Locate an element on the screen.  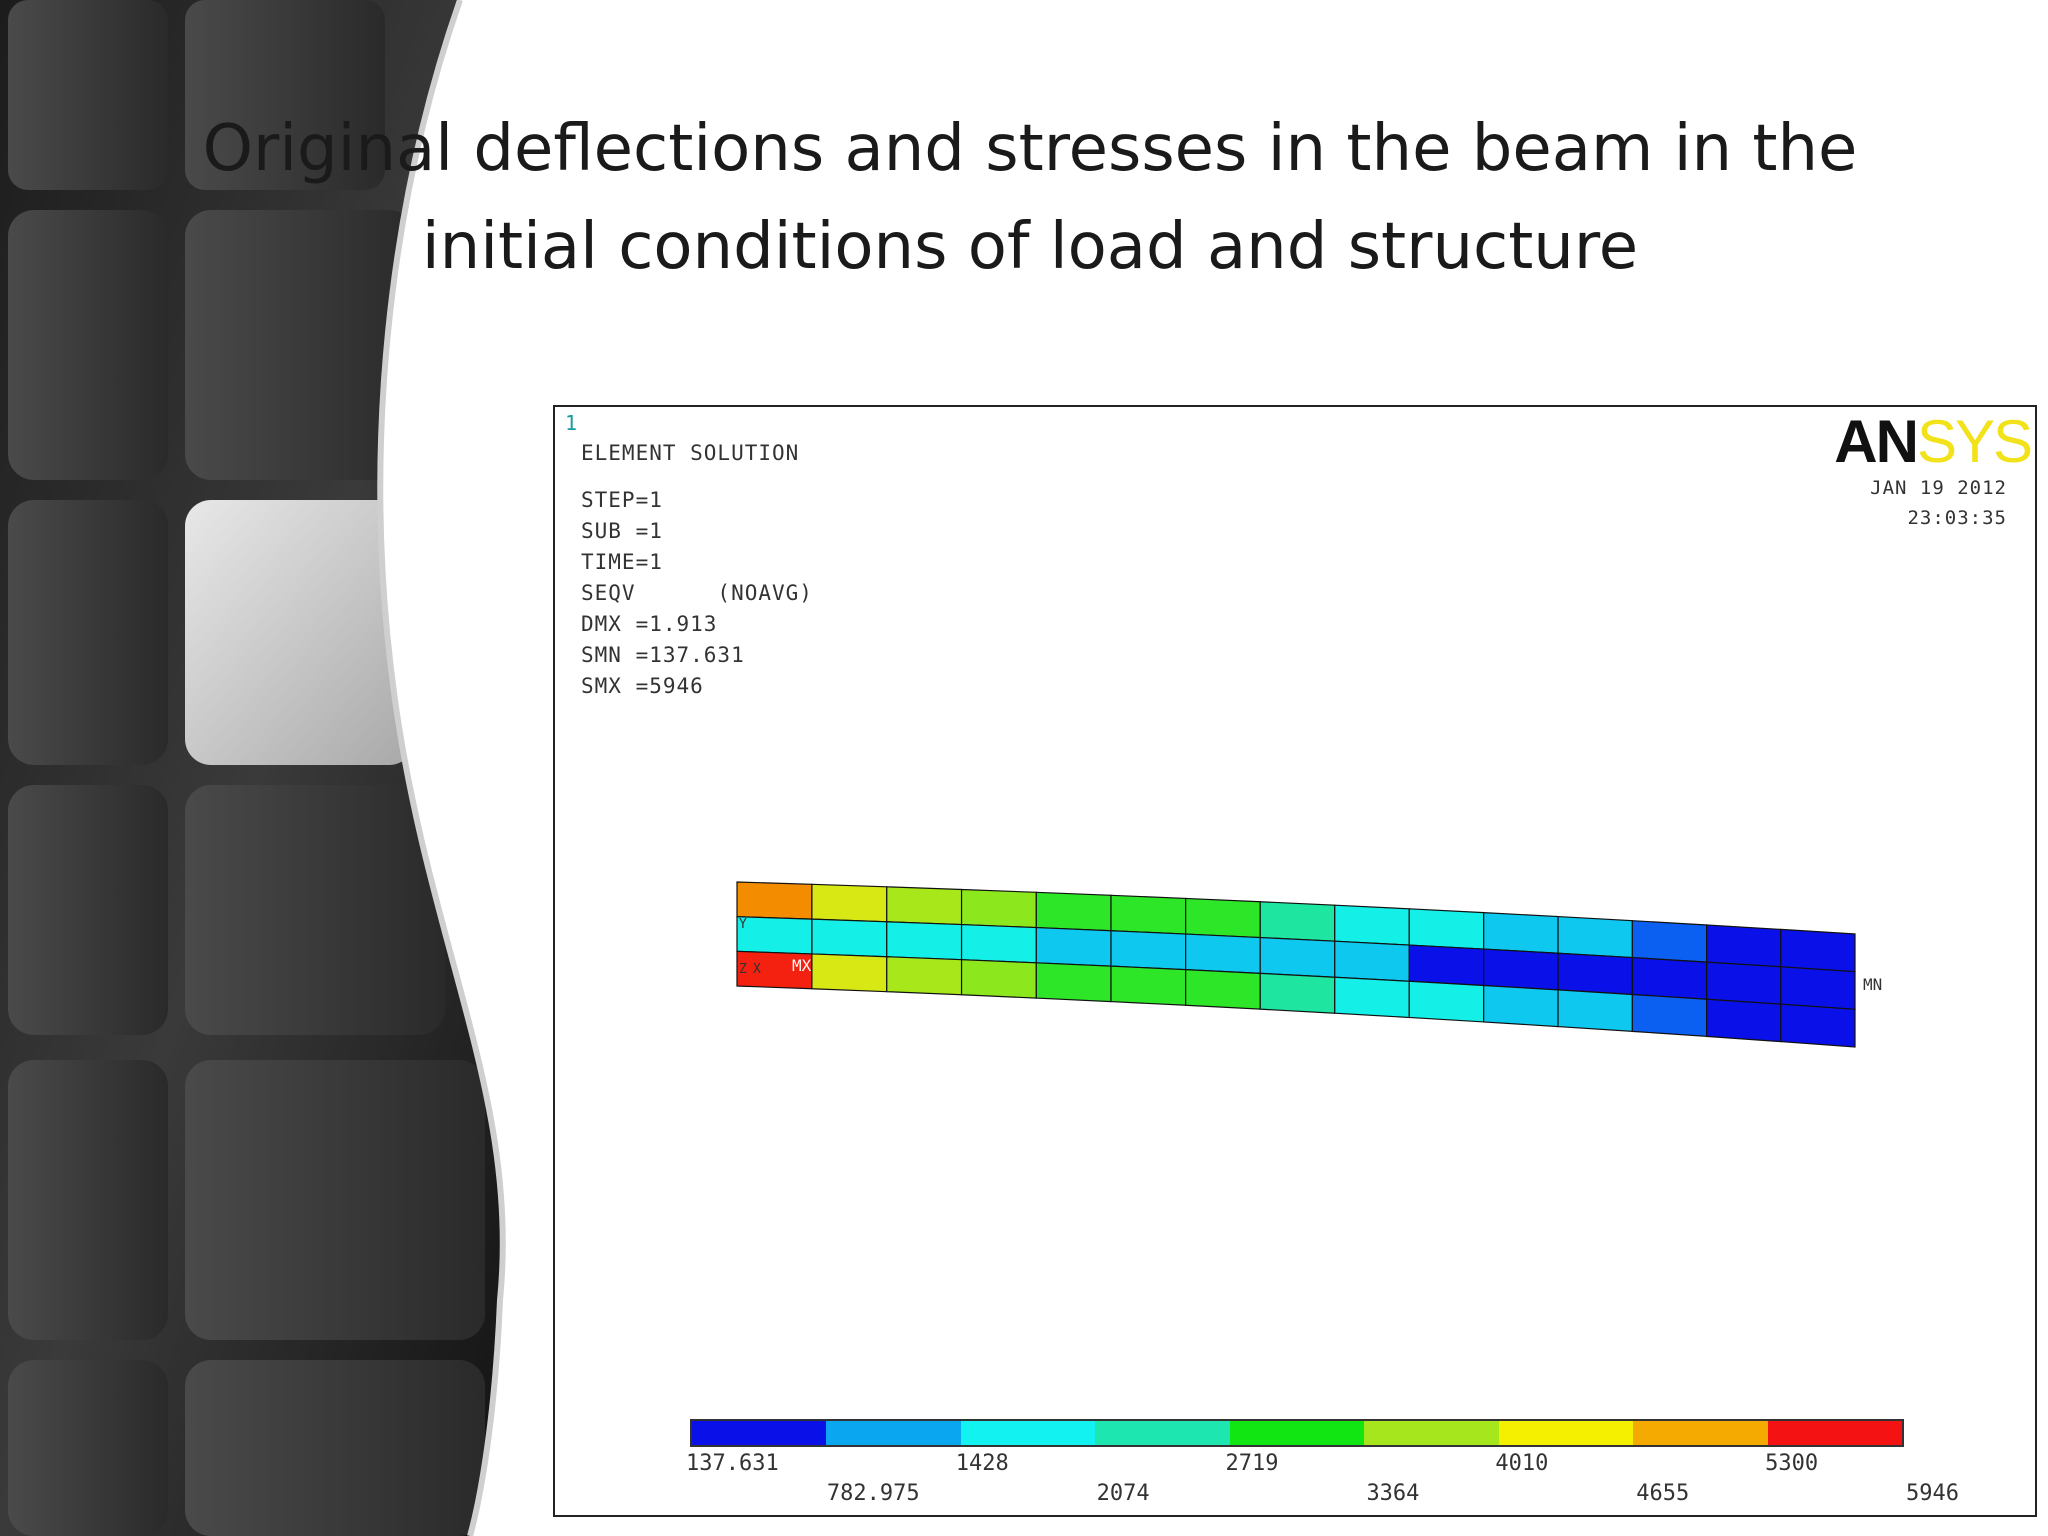
run-date: JAN 19 2012 is located at coordinates (1938, 488).